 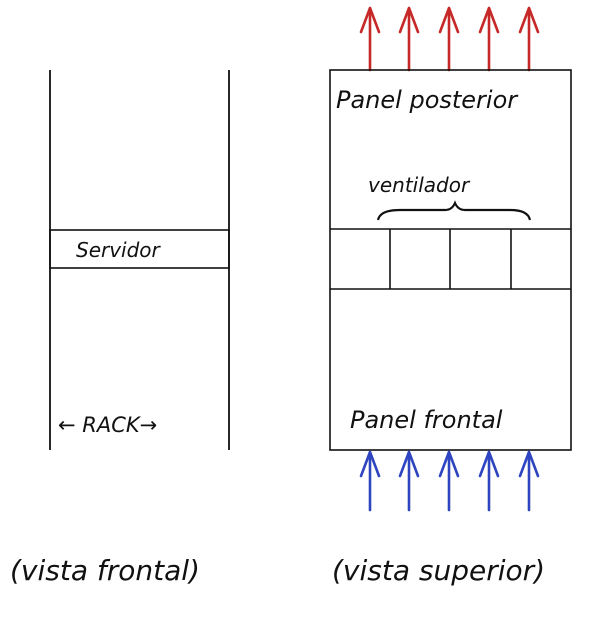 I want to click on server-unit, so click(x=139, y=249).